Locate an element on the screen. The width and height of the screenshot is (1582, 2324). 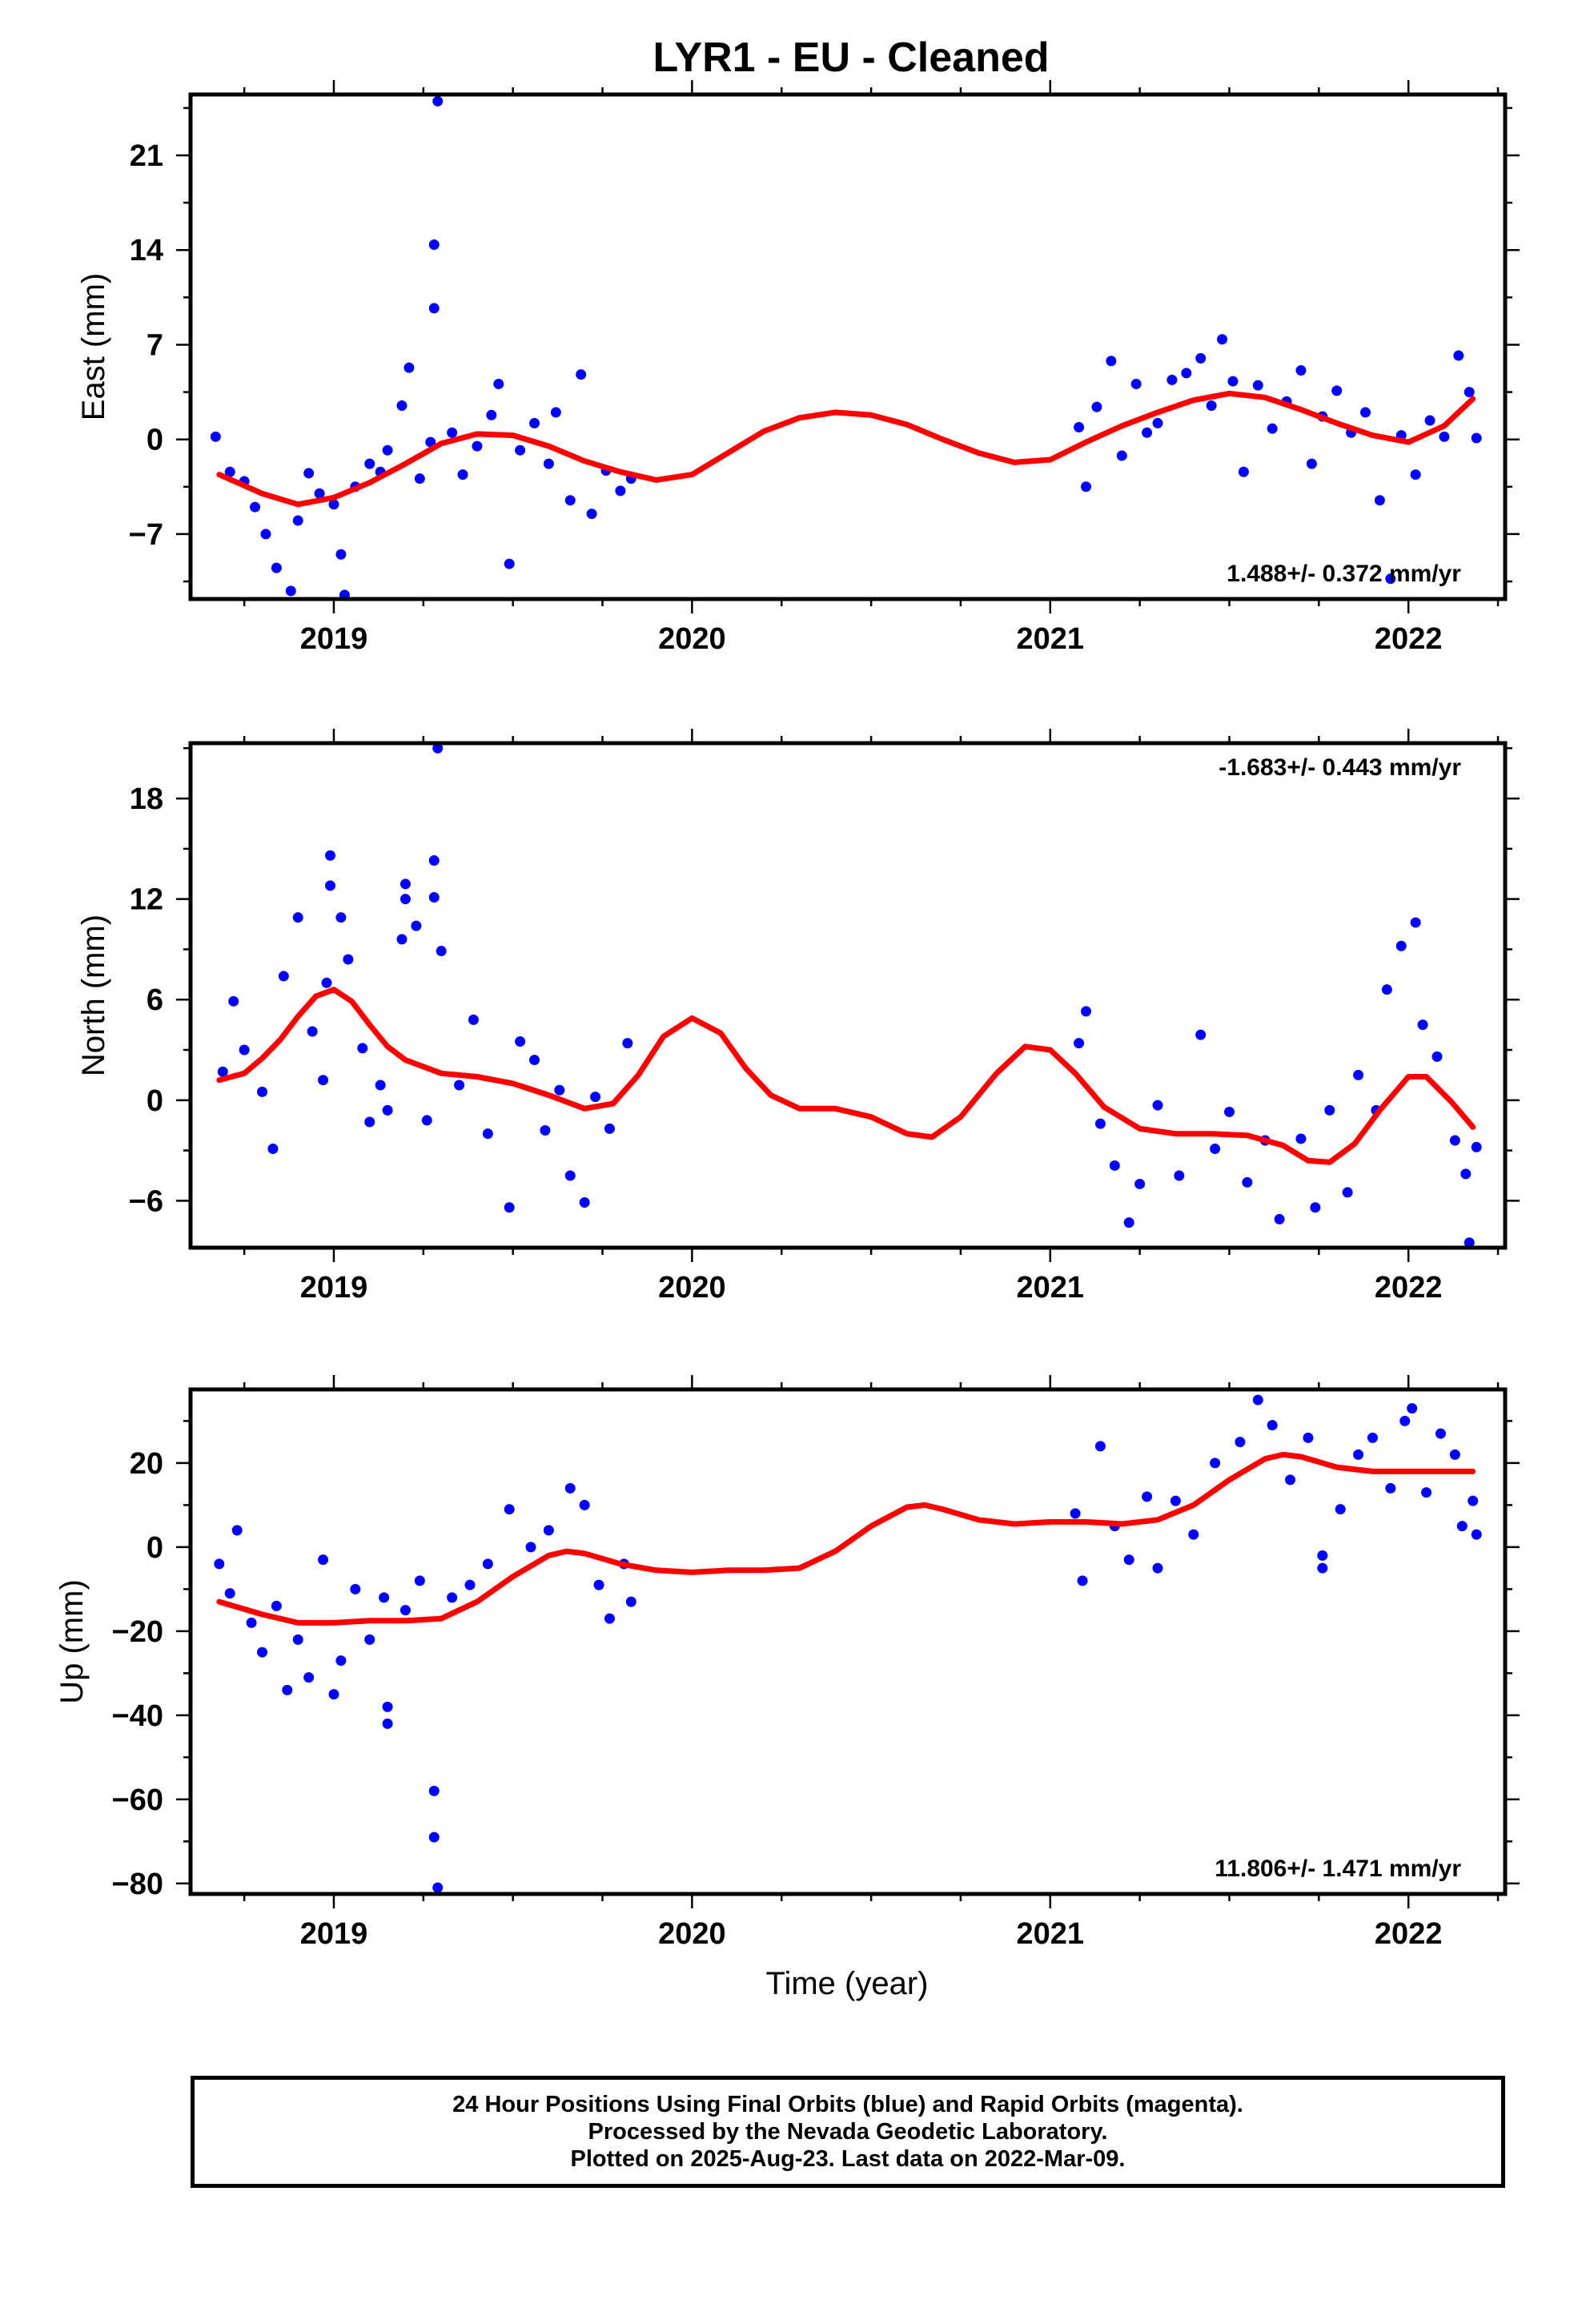
y-tick-label: 20 is located at coordinates (146, 1464).